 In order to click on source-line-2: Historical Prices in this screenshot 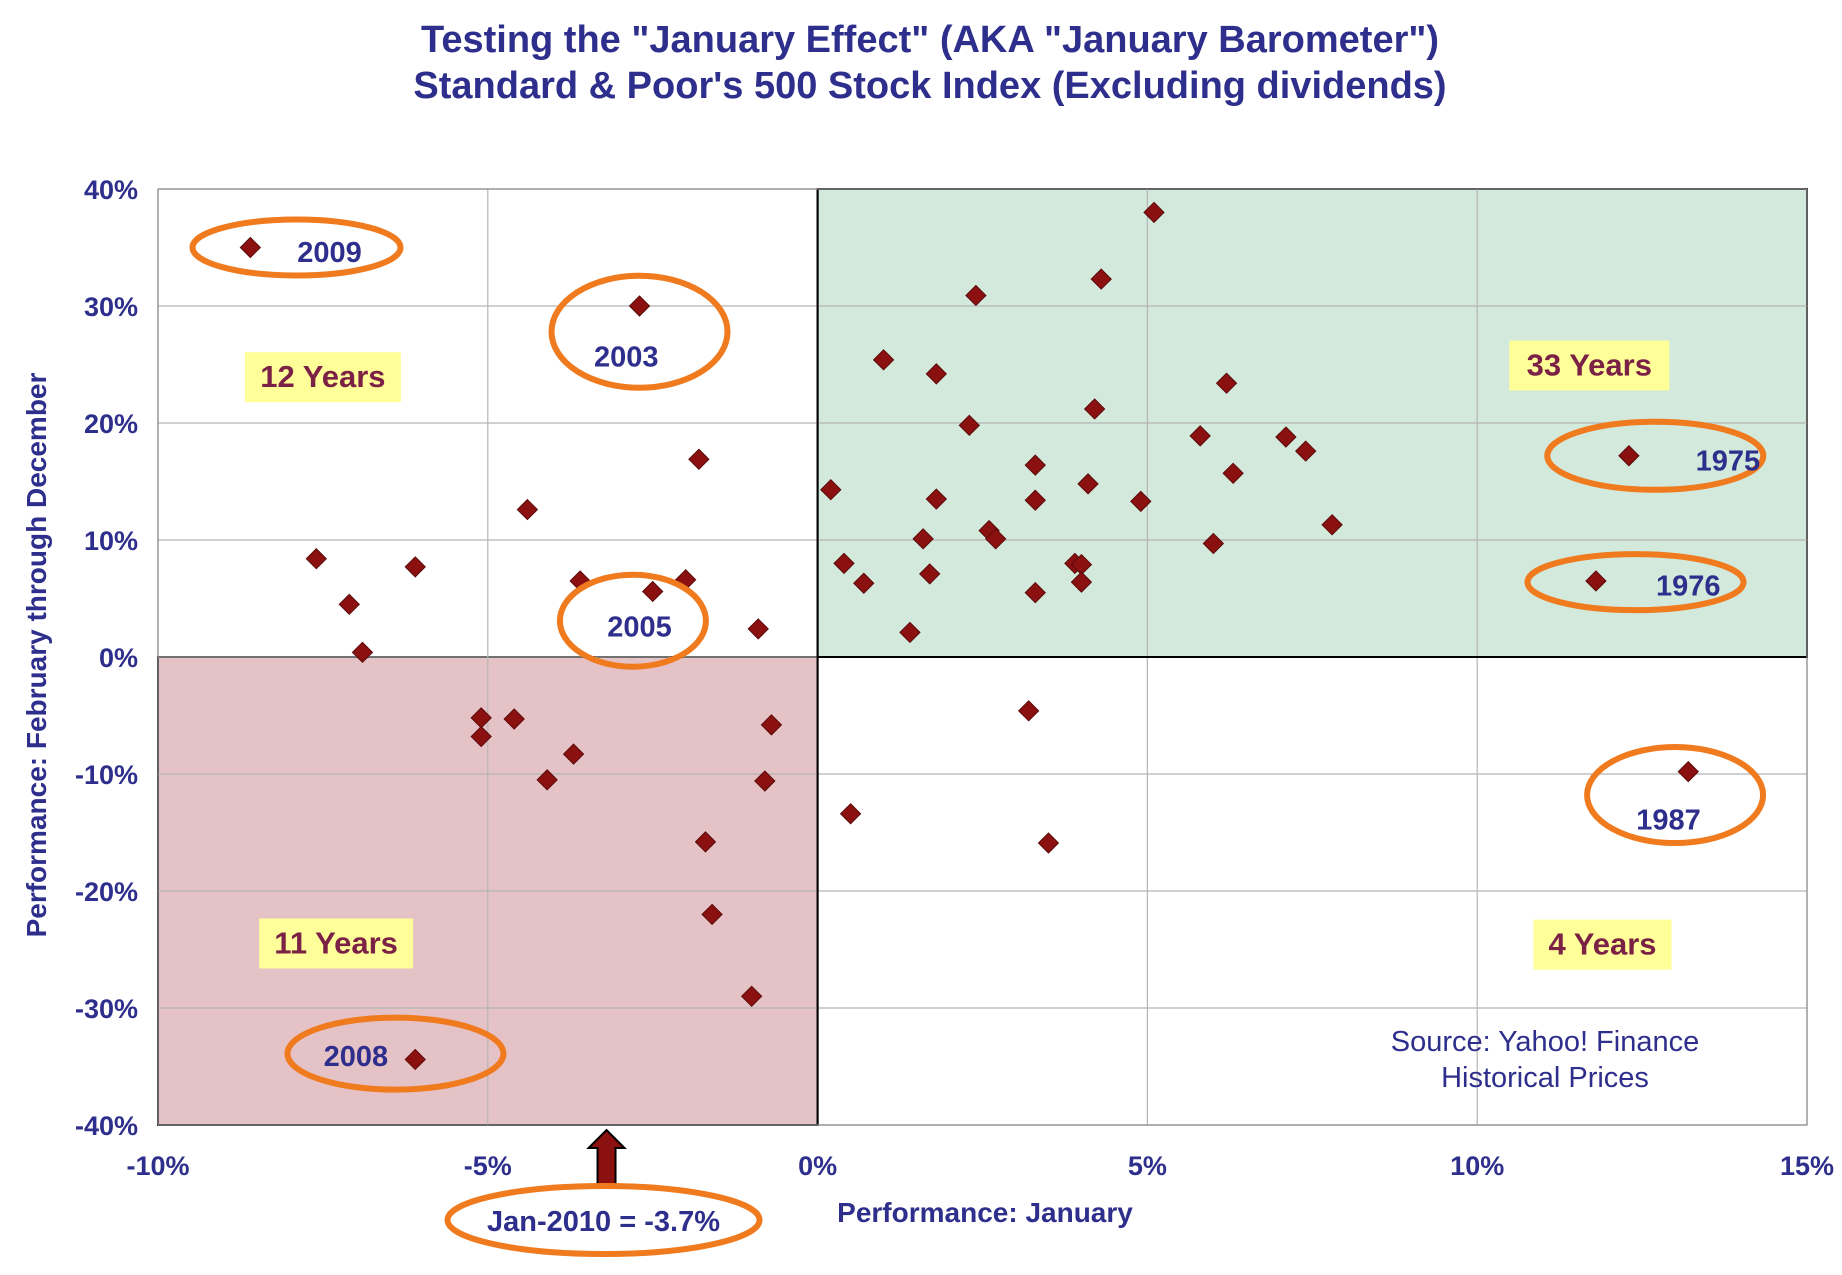, I will do `click(1545, 1078)`.